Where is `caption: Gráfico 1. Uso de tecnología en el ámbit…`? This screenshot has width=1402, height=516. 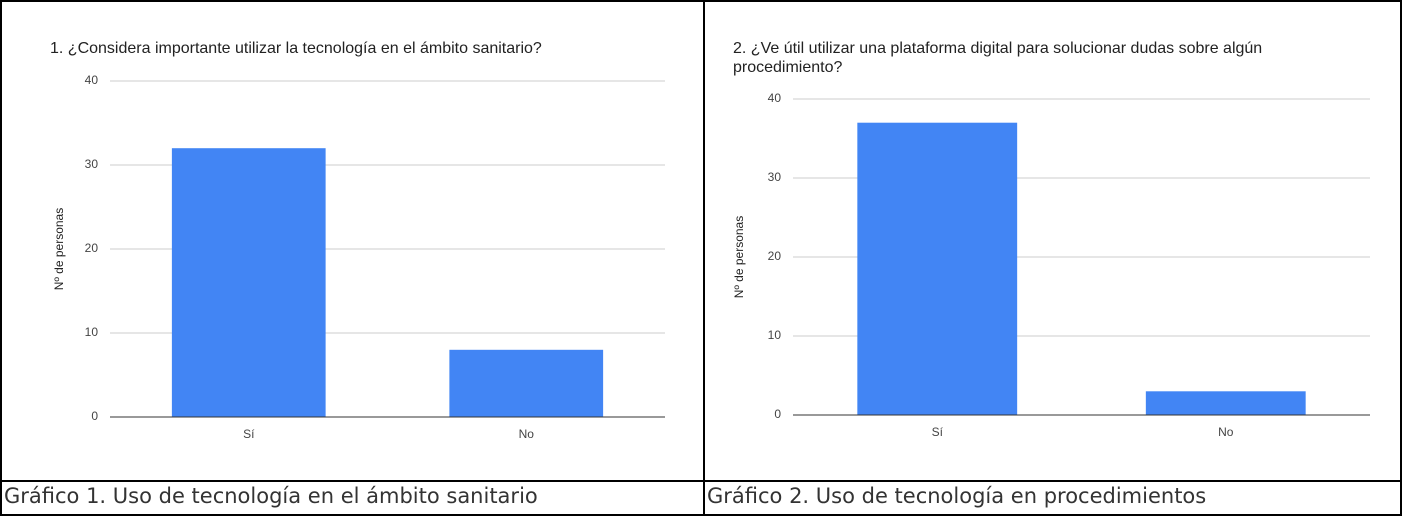
caption: Gráfico 1. Uso de tecnología en el ámbit… is located at coordinates (271, 496).